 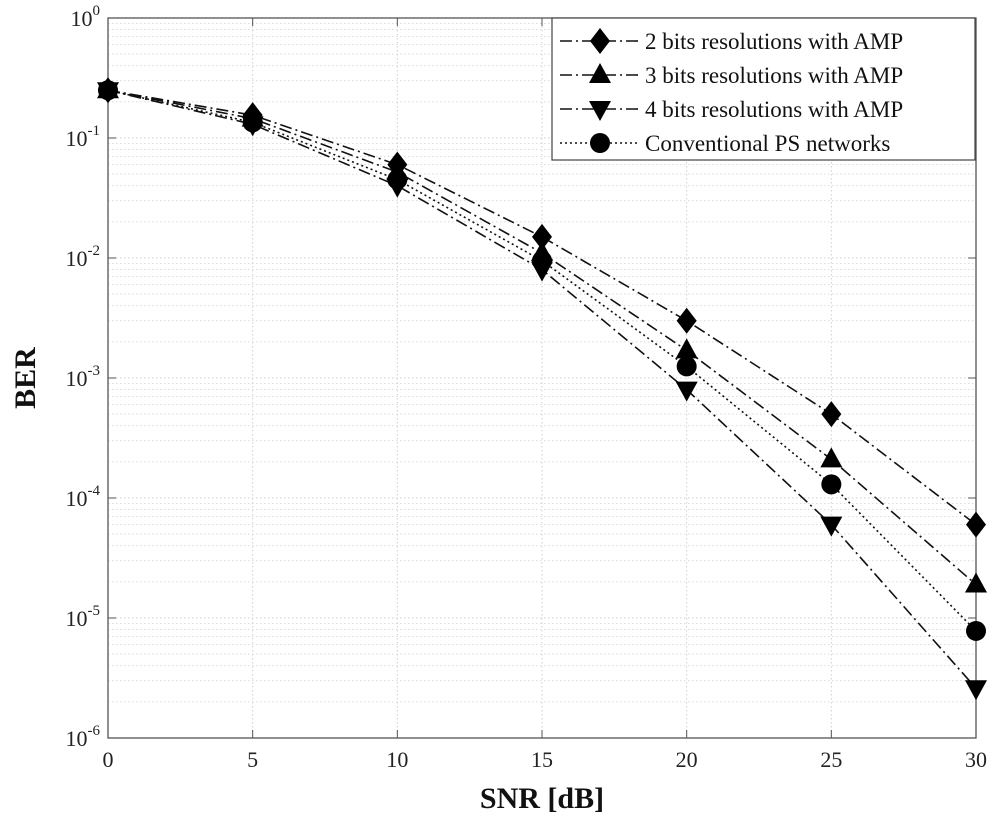 What do you see at coordinates (83, 497) in the screenshot?
I see `y-tick-label: 10⁻⁴` at bounding box center [83, 497].